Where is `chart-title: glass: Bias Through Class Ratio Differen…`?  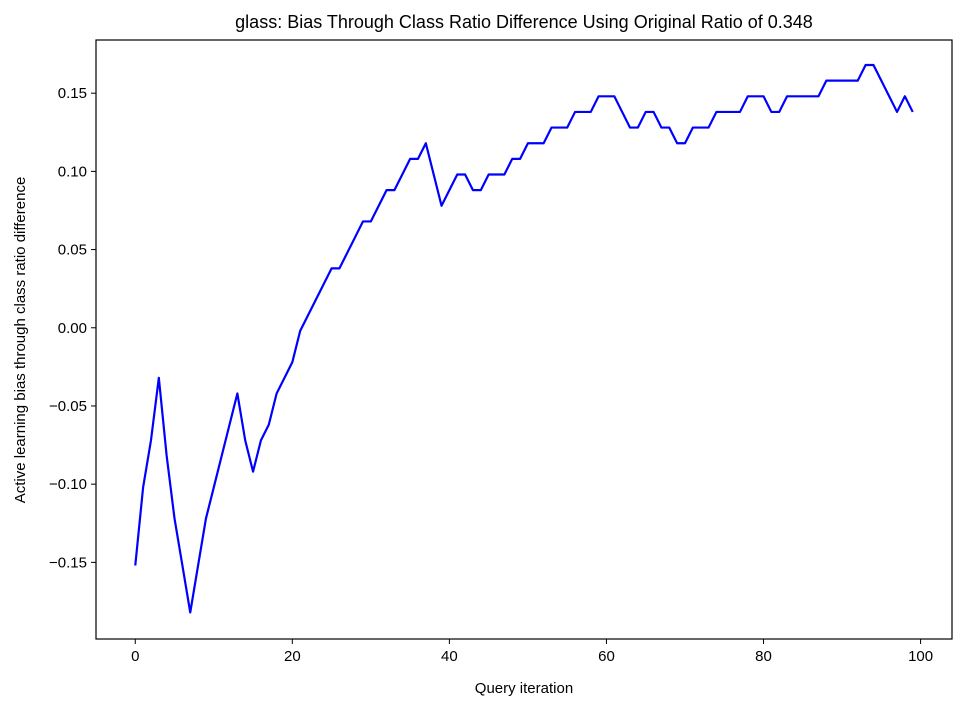 chart-title: glass: Bias Through Class Ratio Differen… is located at coordinates (524, 22).